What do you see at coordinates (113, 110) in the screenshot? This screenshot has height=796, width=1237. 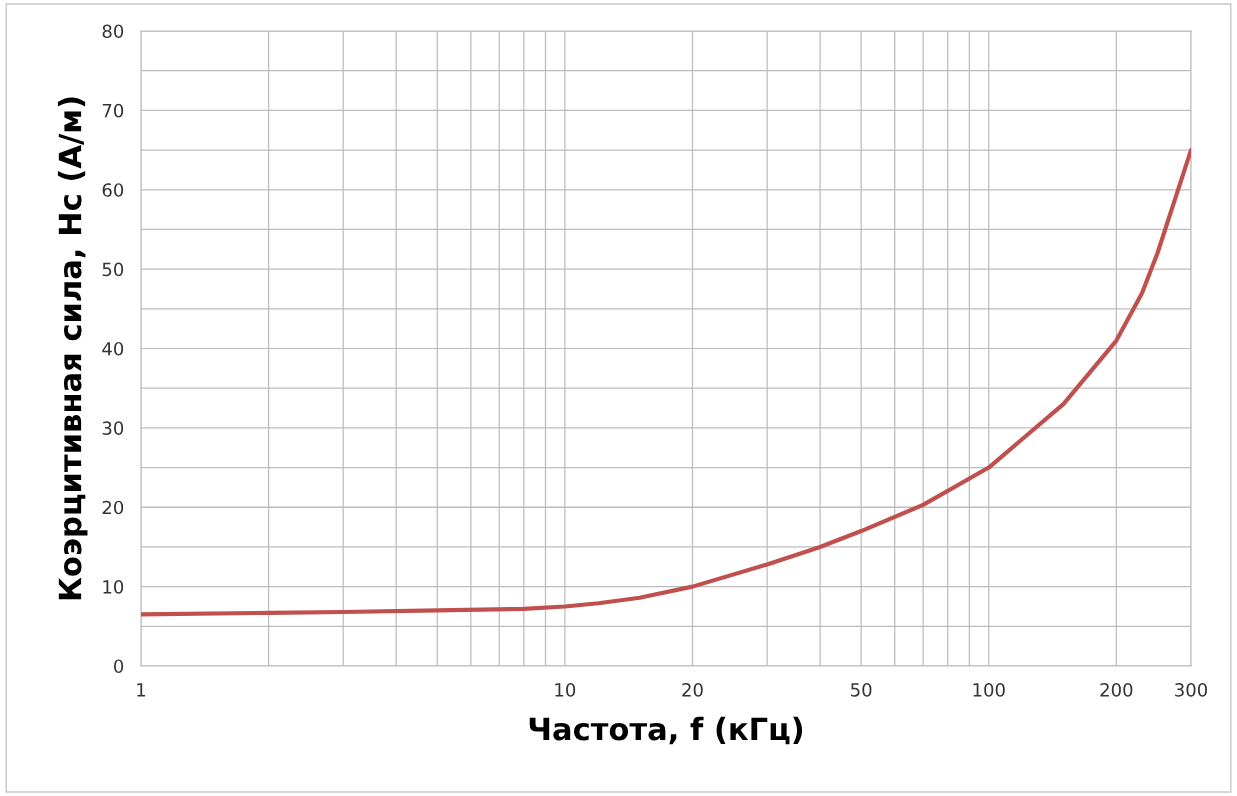 I see `y-tick-label: 70` at bounding box center [113, 110].